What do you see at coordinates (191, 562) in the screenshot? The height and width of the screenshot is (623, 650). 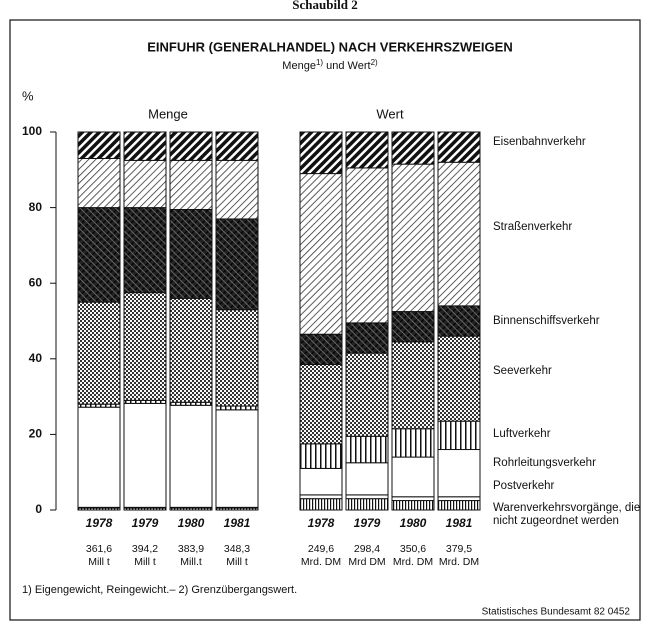 I see `total-label: Mill.t` at bounding box center [191, 562].